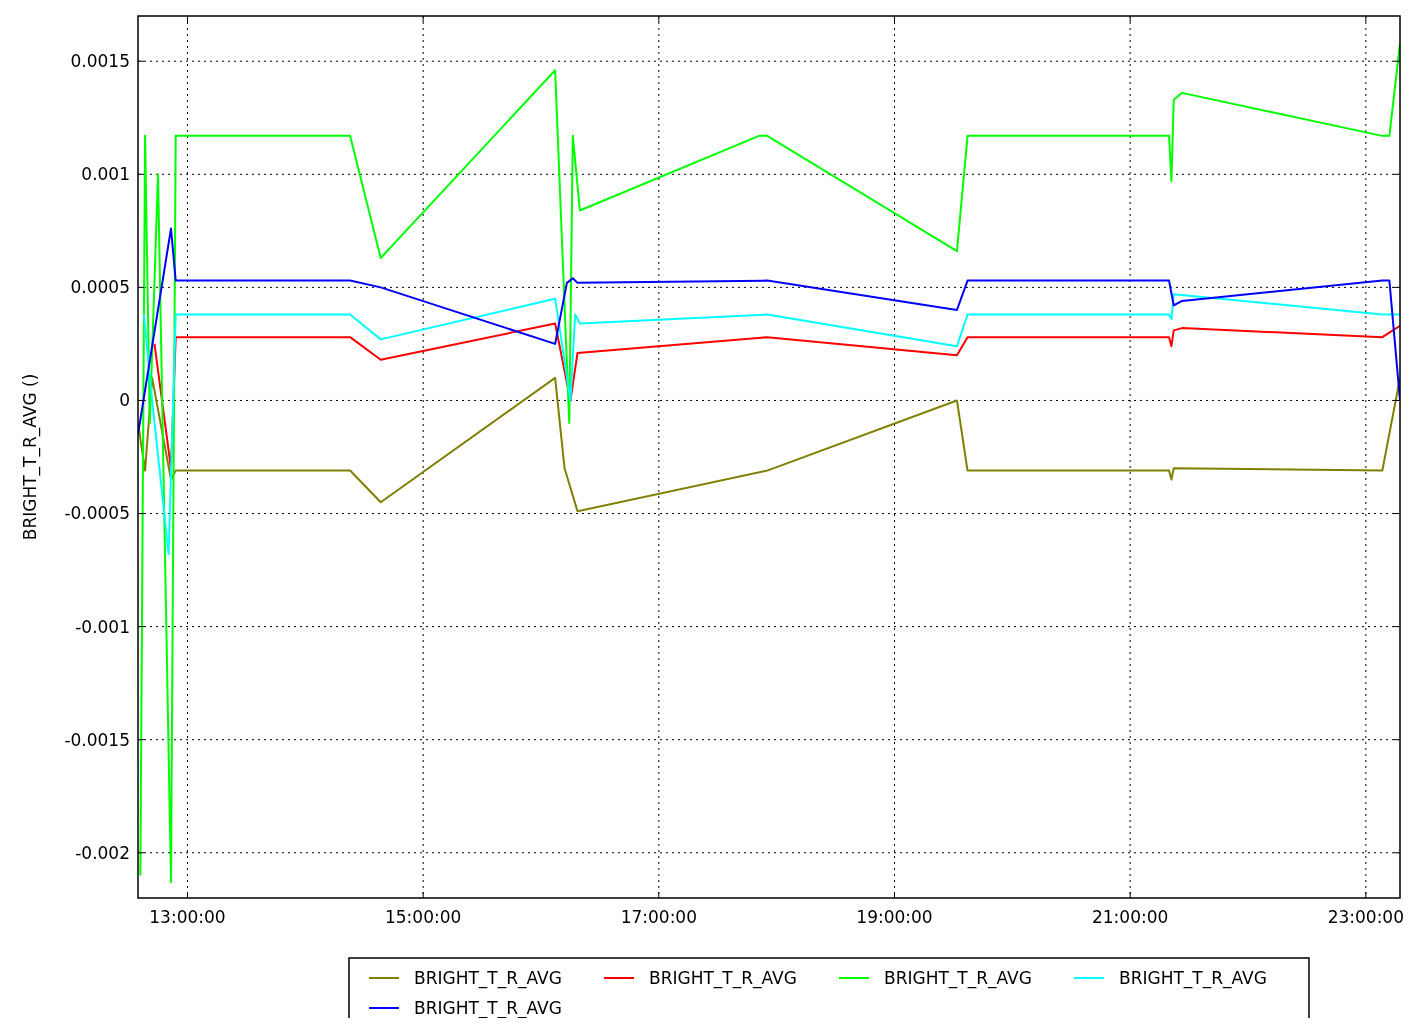 This screenshot has height=1030, width=1415. Describe the element at coordinates (423, 917) in the screenshot. I see `x-tick-label: 15:00:00` at that location.